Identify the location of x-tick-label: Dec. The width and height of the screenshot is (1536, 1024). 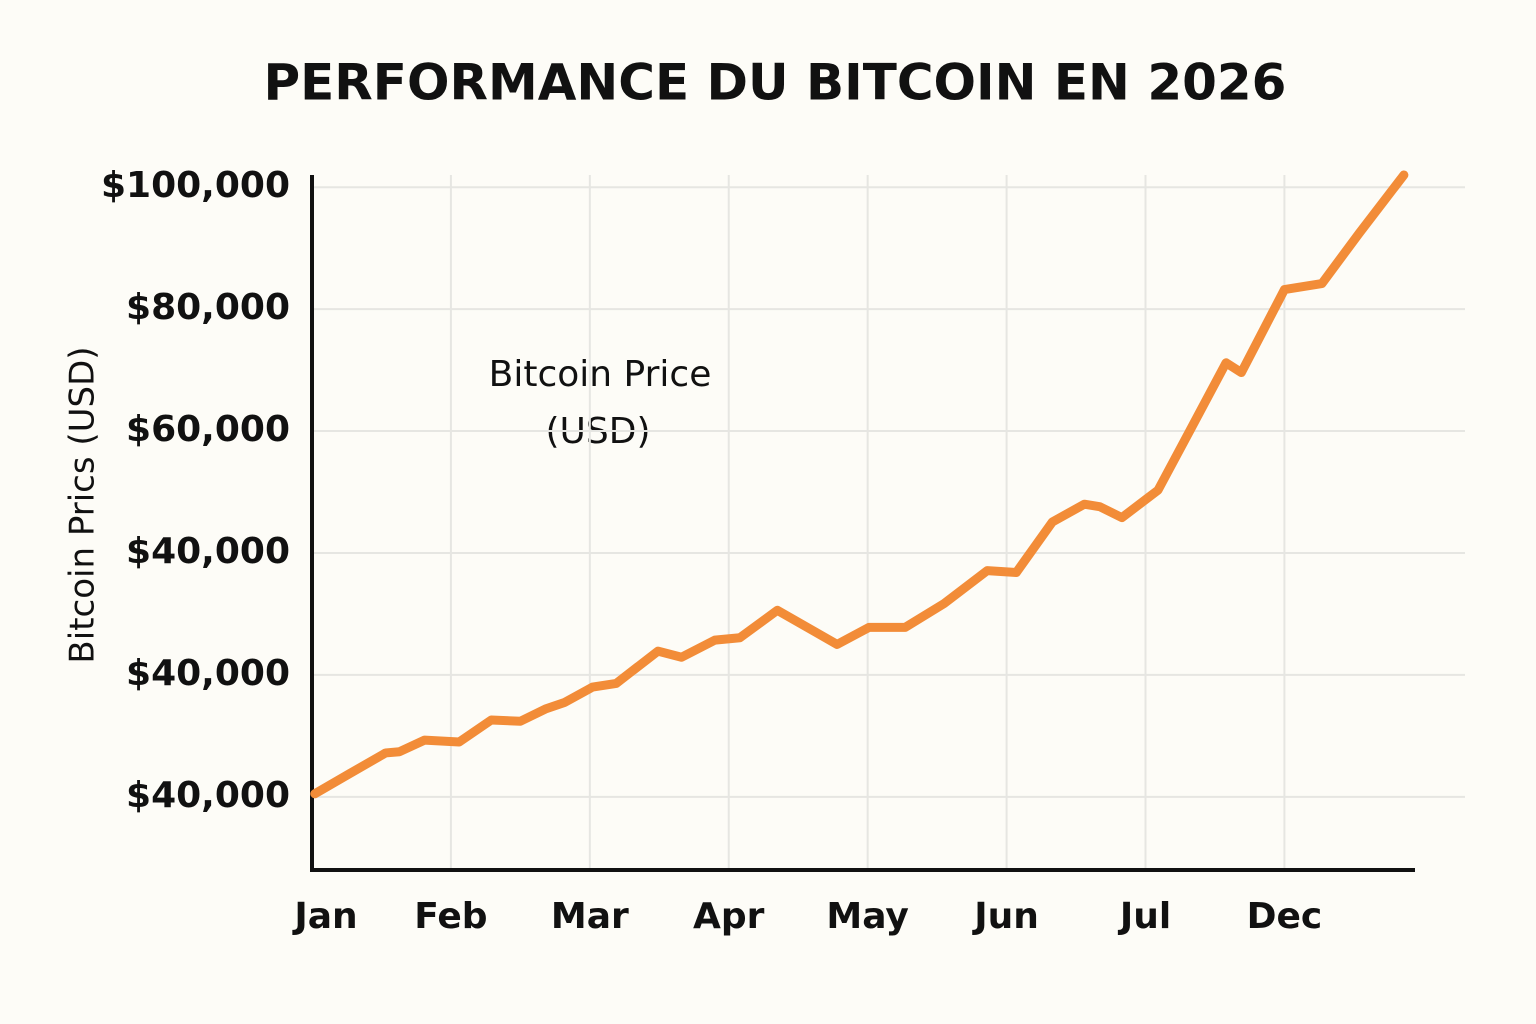
(1285, 916).